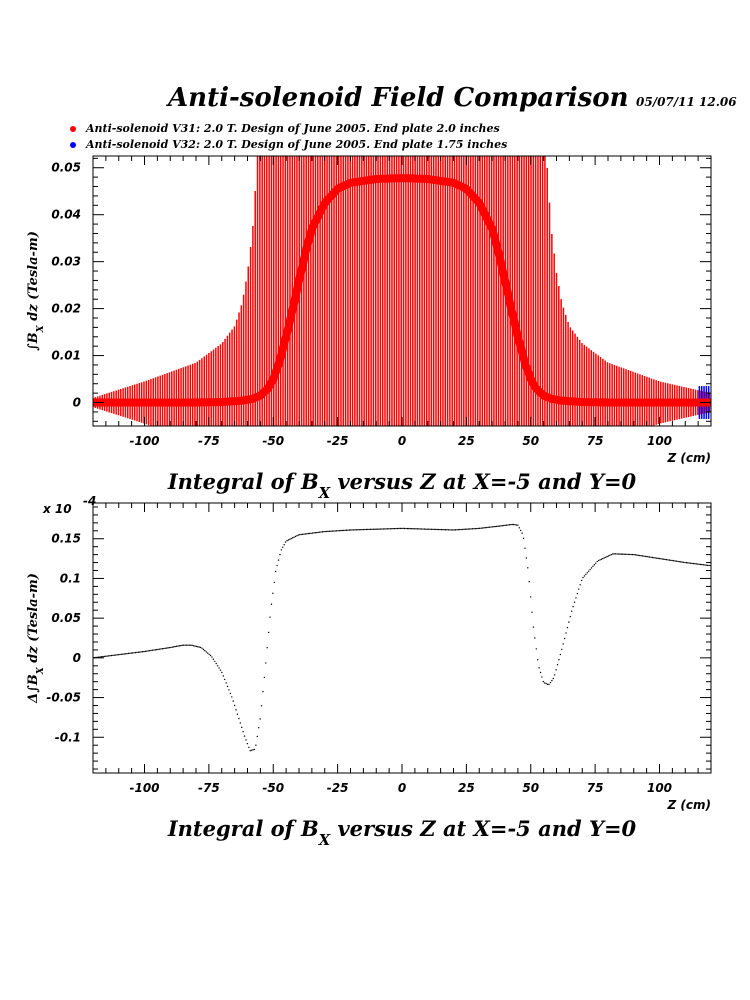  I want to click on x-axis-label: Z (cm), so click(689, 458).